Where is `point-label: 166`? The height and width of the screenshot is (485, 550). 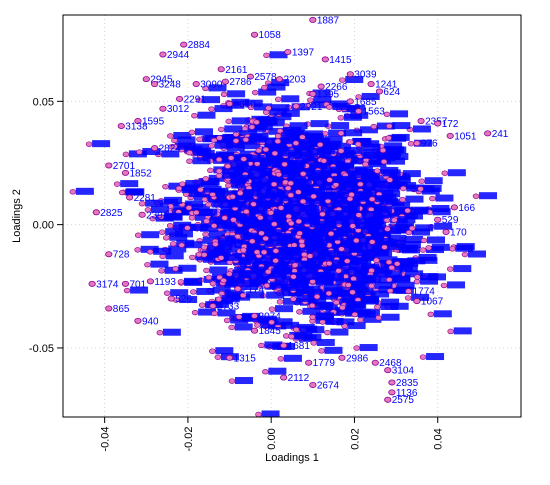 point-label: 166 is located at coordinates (466, 208).